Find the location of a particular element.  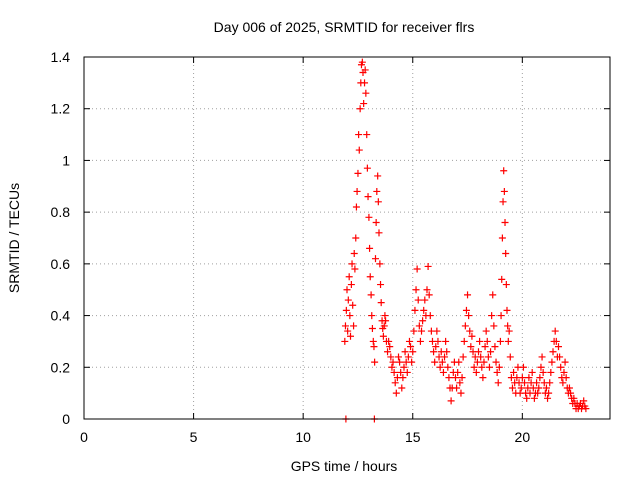

y-tick-label: 0.6 is located at coordinates (61, 264).